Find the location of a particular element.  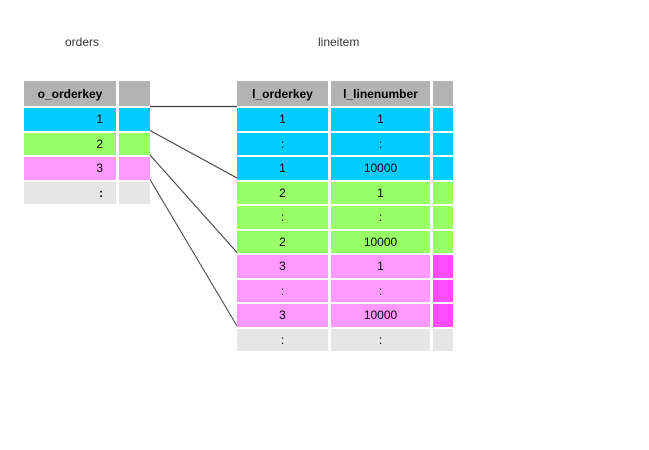

lineitem-row-2: : : is located at coordinates (345, 143).